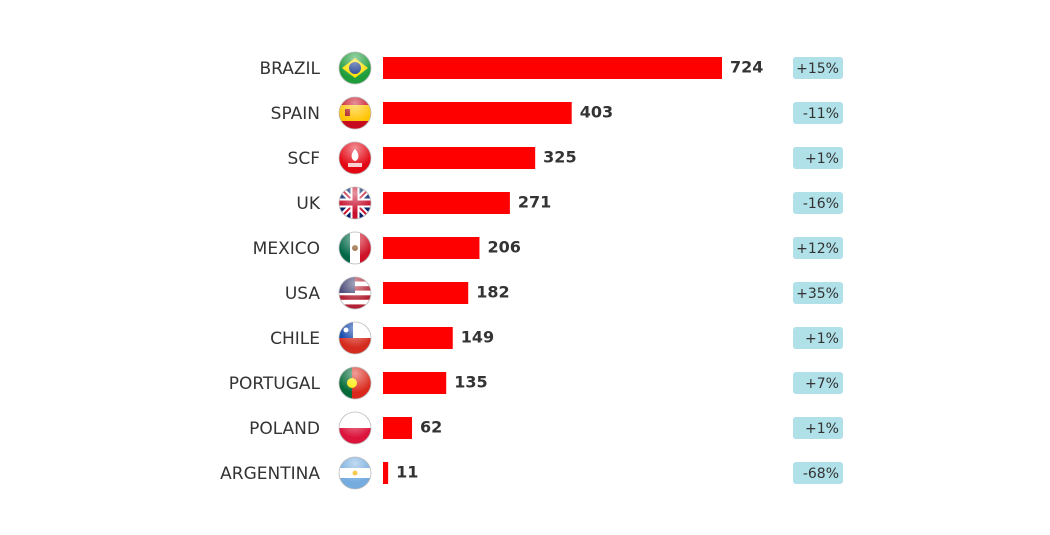 The image size is (1050, 535). I want to click on change-label: -68%, so click(821, 474).